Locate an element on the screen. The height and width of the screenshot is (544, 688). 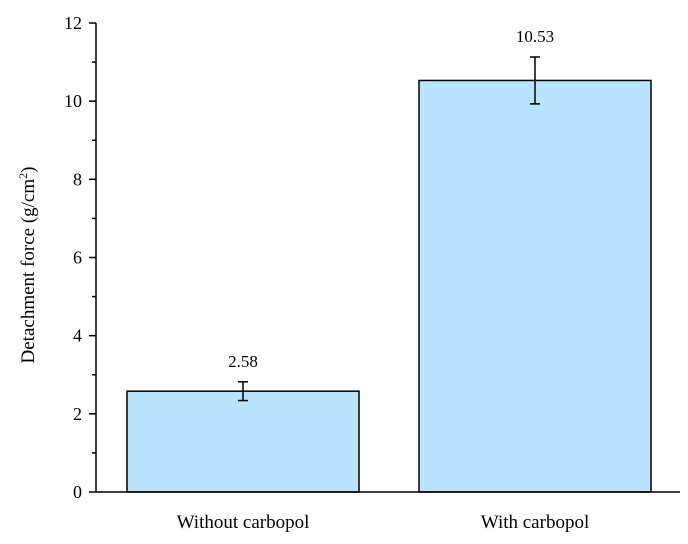
y-axis-title-main: Detachment force (g/cm is located at coordinates (28, 271).